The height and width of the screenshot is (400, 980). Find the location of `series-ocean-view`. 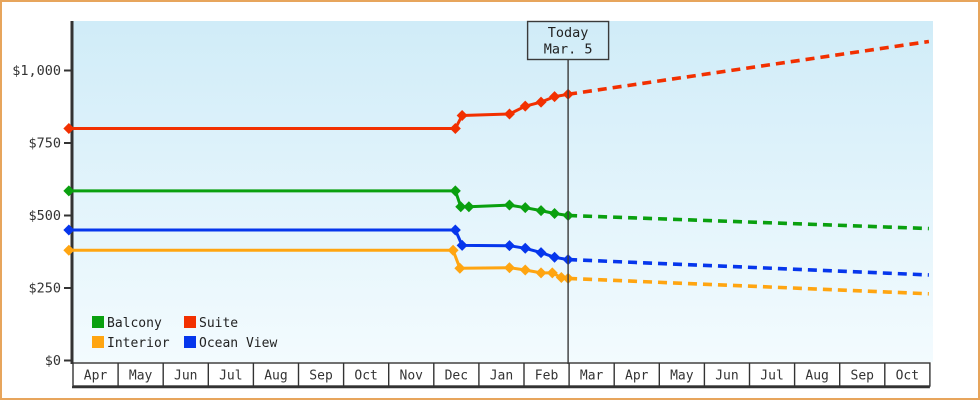

series-ocean-view is located at coordinates (496, 250).